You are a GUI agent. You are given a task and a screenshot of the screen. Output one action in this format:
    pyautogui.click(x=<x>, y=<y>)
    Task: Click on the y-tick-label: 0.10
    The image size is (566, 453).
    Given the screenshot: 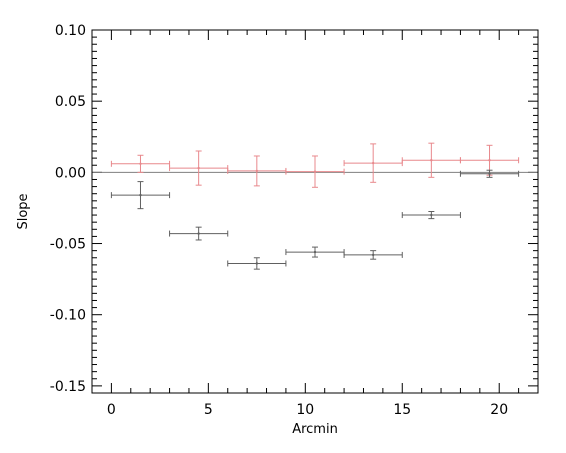 What is the action you would take?
    pyautogui.click(x=70, y=31)
    